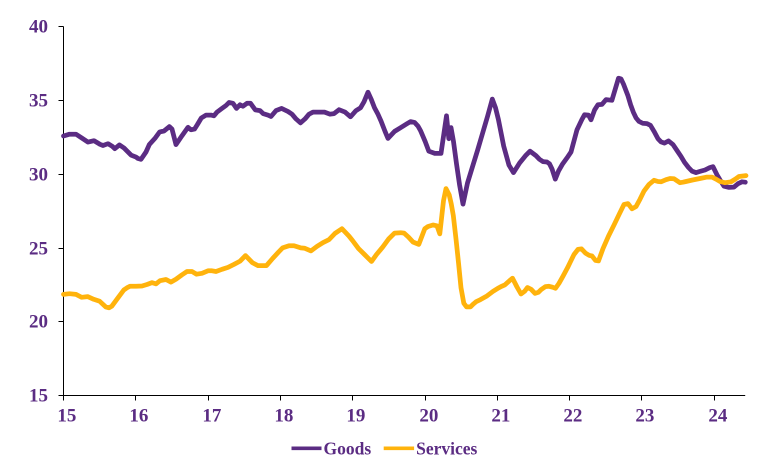 The width and height of the screenshot is (768, 476). Describe the element at coordinates (446, 448) in the screenshot. I see `svg-text: Services` at that location.